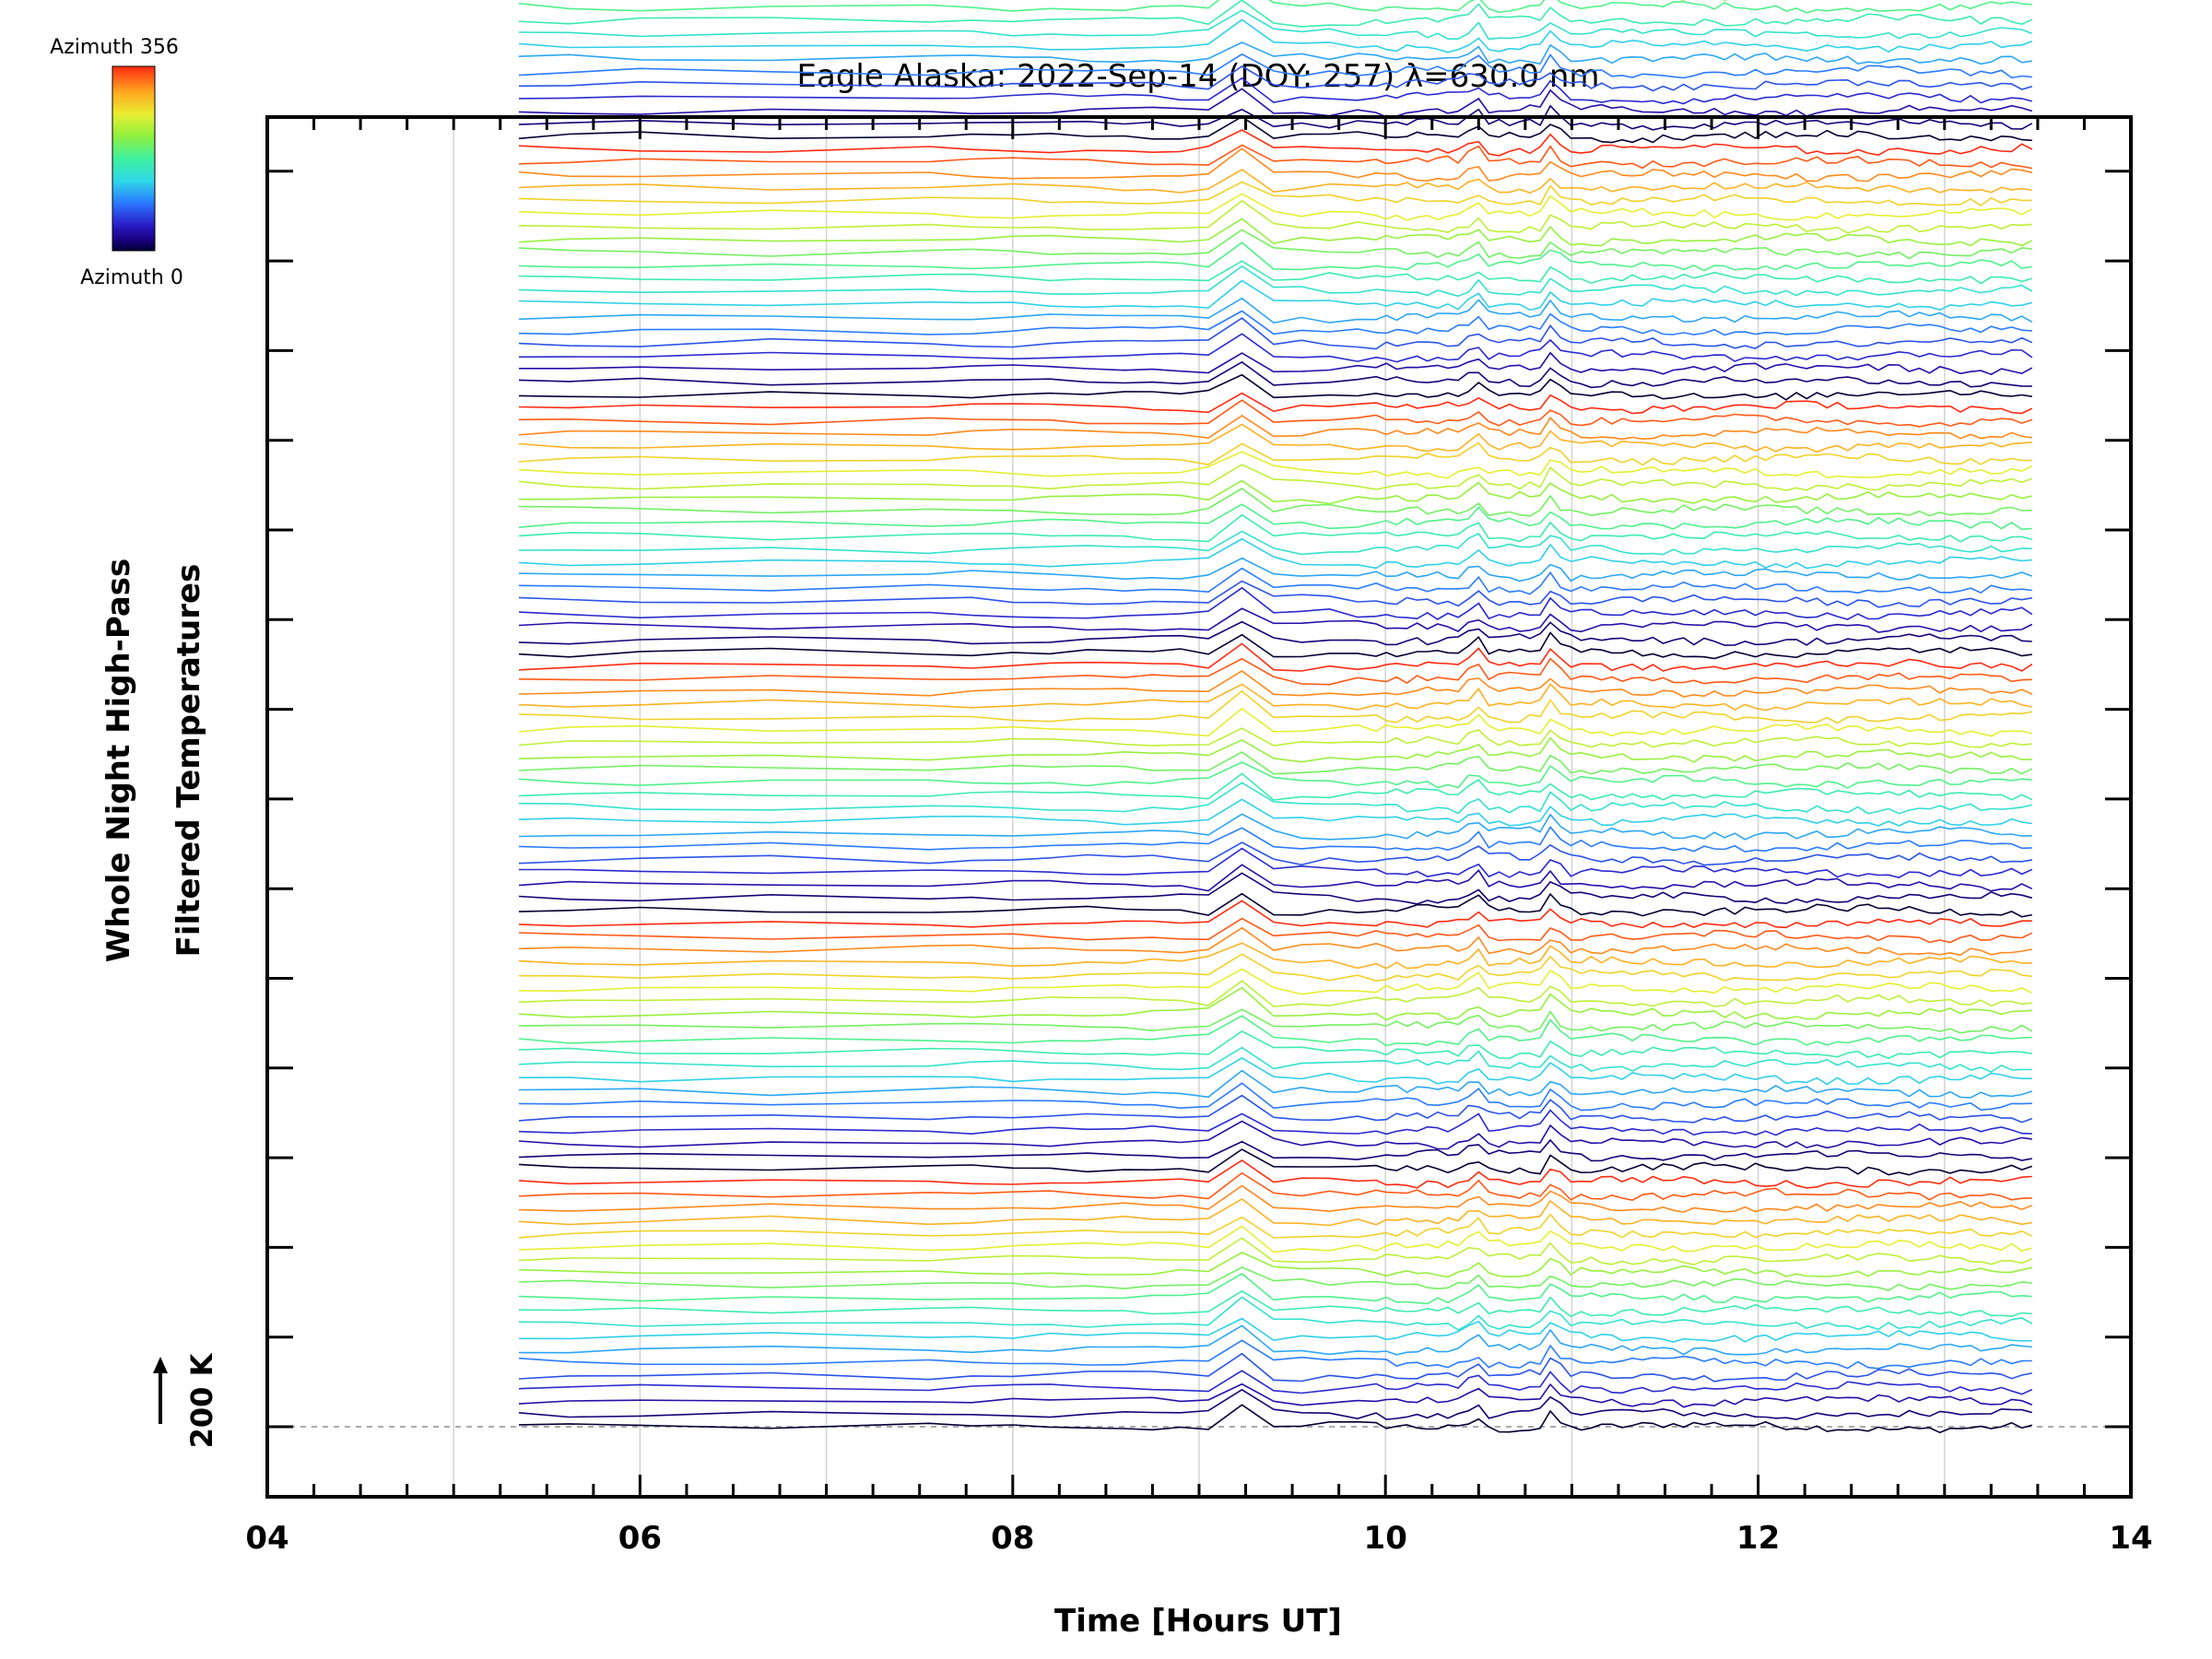  I want to click on x-tick-label: 10, so click(1385, 1538).